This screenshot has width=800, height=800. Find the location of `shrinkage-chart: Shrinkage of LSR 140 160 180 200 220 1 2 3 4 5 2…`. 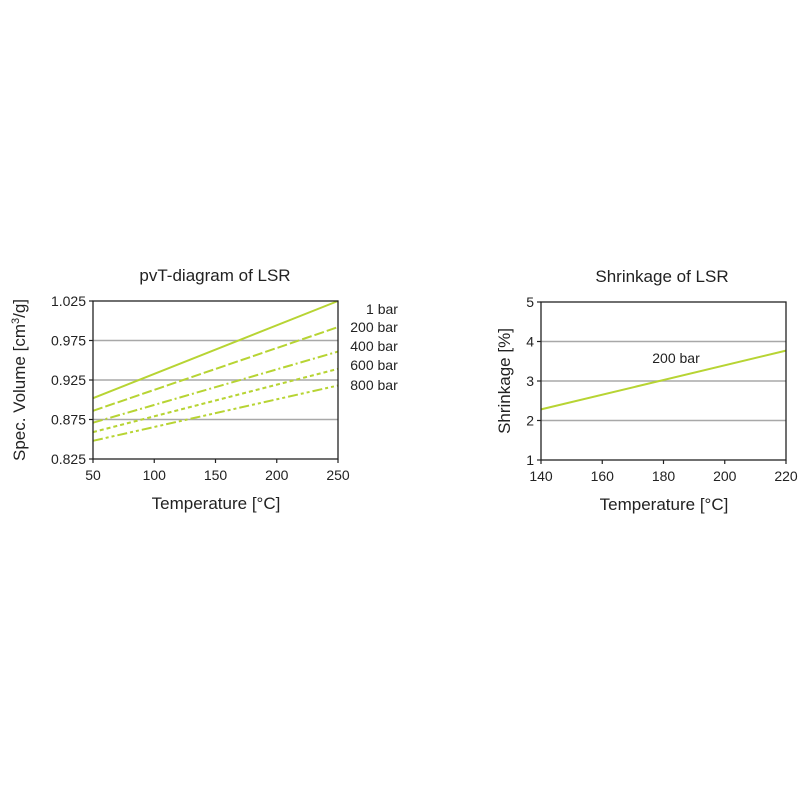

shrinkage-chart: Shrinkage of LSR 140 160 180 200 220 1 2 3 4 5 2… is located at coordinates (646, 390).